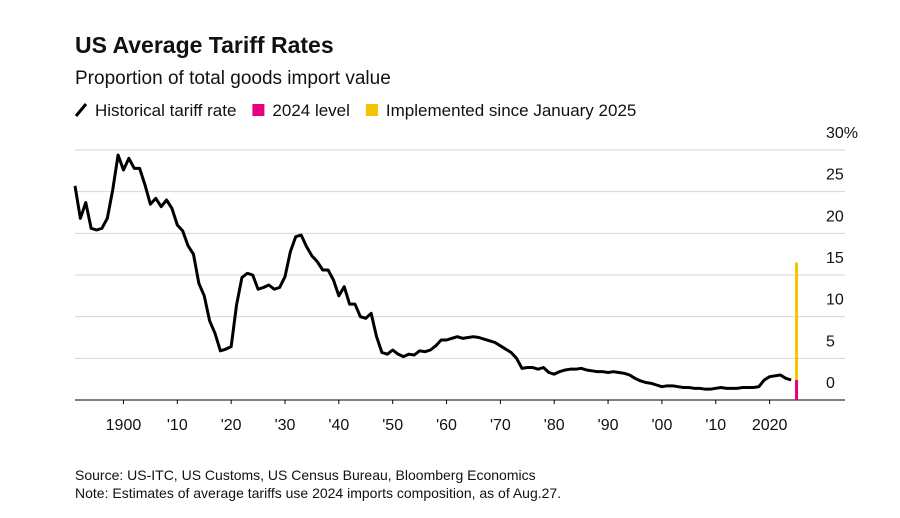  What do you see at coordinates (835, 175) in the screenshot?
I see `y-tick-label: 25` at bounding box center [835, 175].